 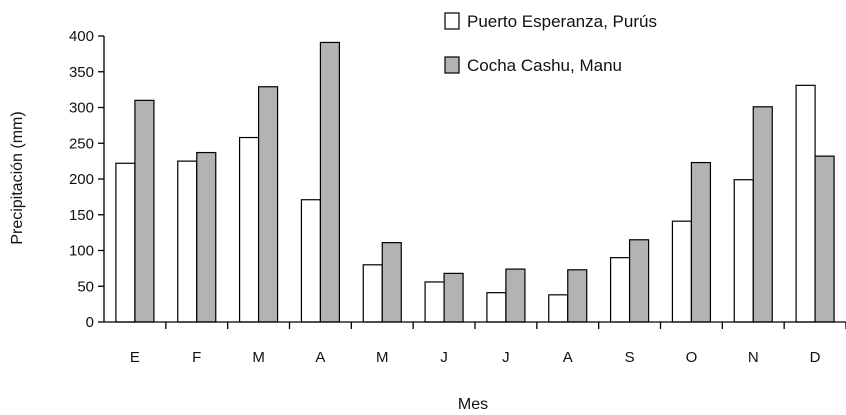 What do you see at coordinates (753, 357) in the screenshot?
I see `x-tick-label: N` at bounding box center [753, 357].